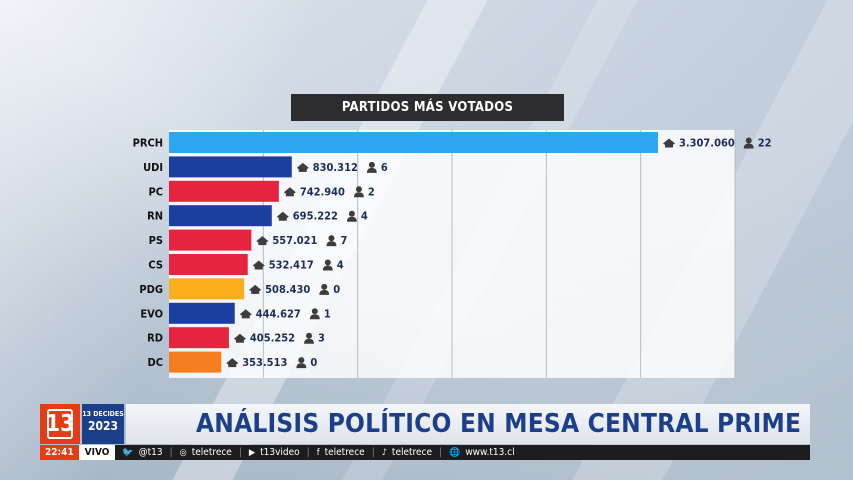  What do you see at coordinates (384, 167) in the screenshot?
I see `seats-label: 6` at bounding box center [384, 167].